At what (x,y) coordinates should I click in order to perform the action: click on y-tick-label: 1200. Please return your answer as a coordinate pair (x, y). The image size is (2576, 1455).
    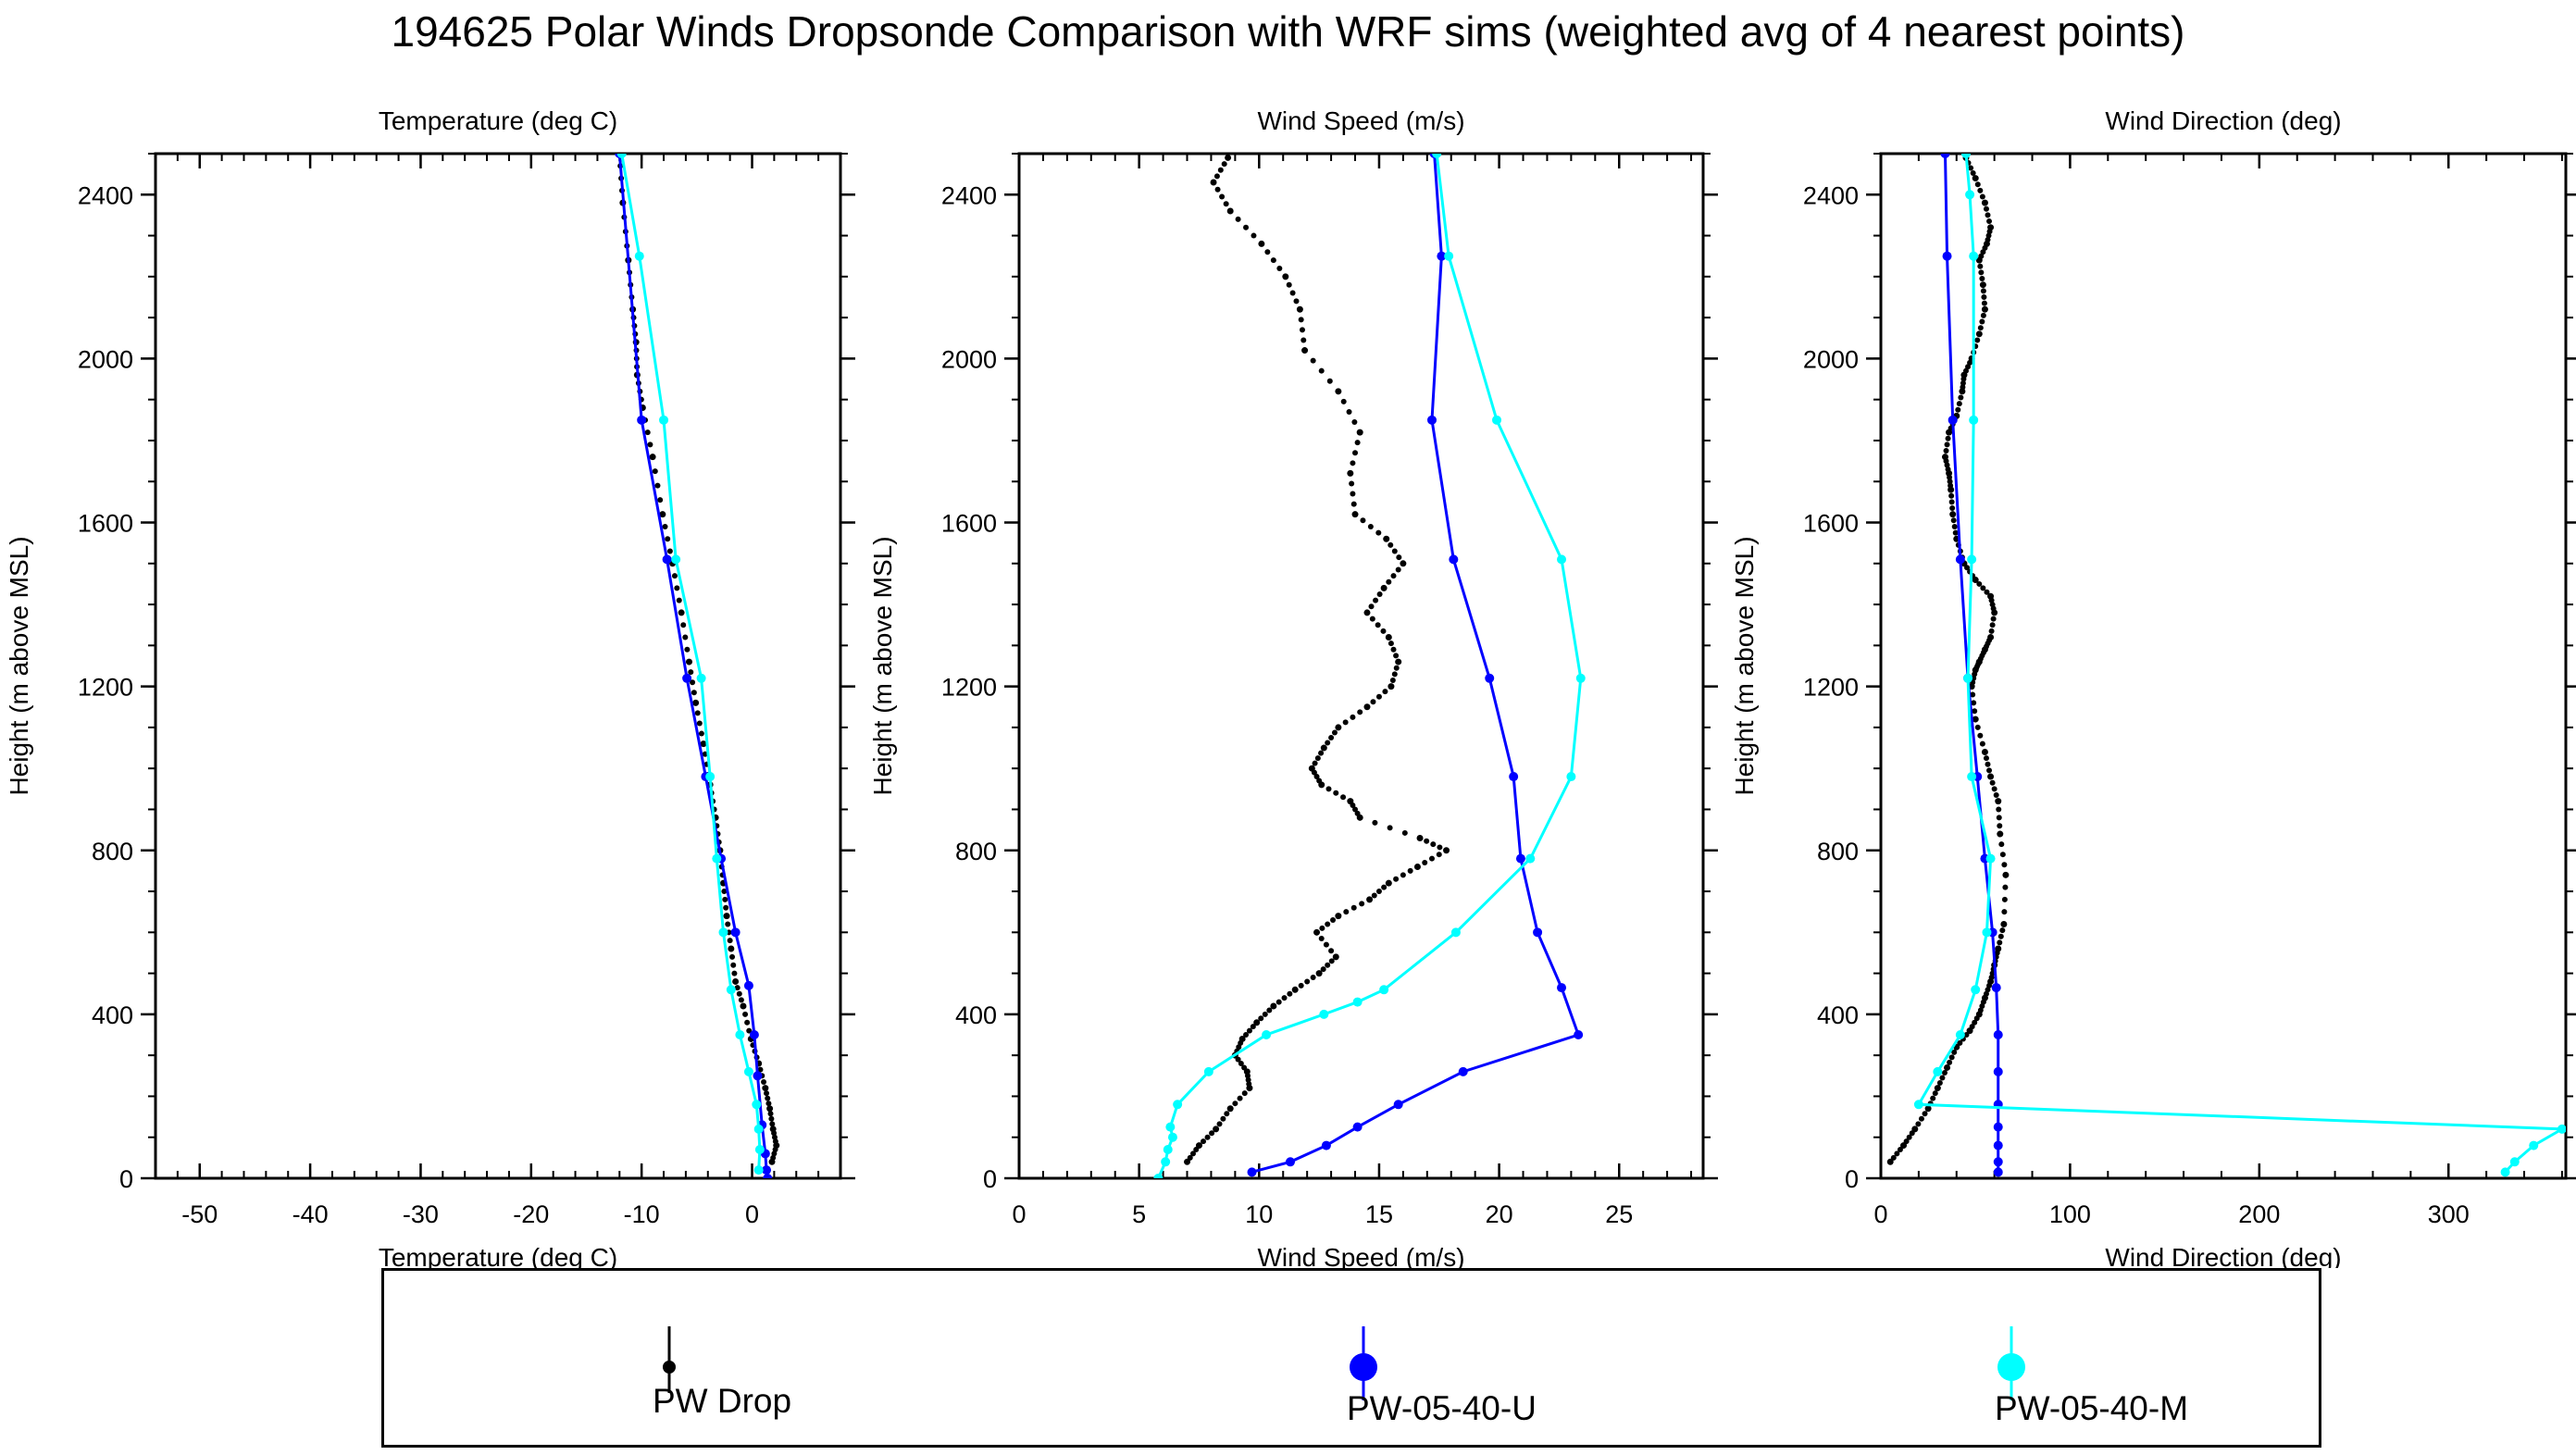
    Looking at the image, I should click on (969, 688).